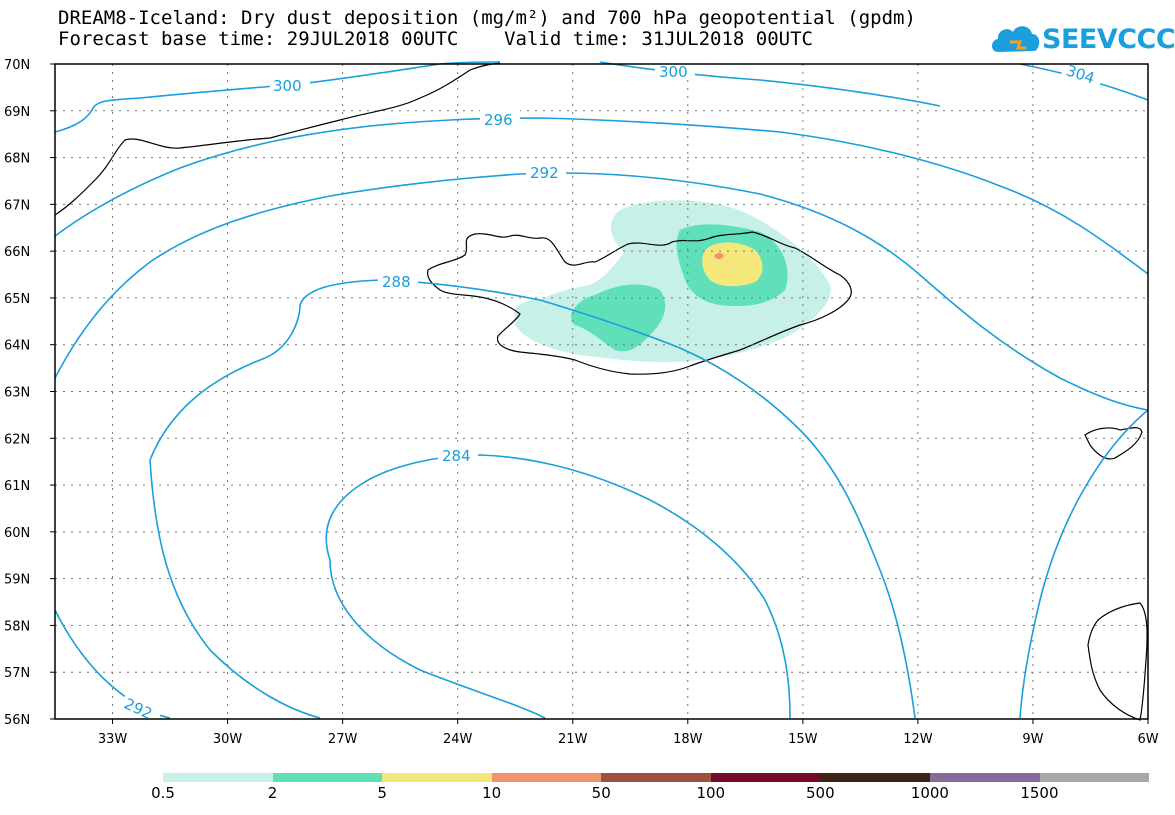 Image resolution: width=1175 pixels, height=815 pixels. I want to click on cloud-icon, so click(1016, 39).